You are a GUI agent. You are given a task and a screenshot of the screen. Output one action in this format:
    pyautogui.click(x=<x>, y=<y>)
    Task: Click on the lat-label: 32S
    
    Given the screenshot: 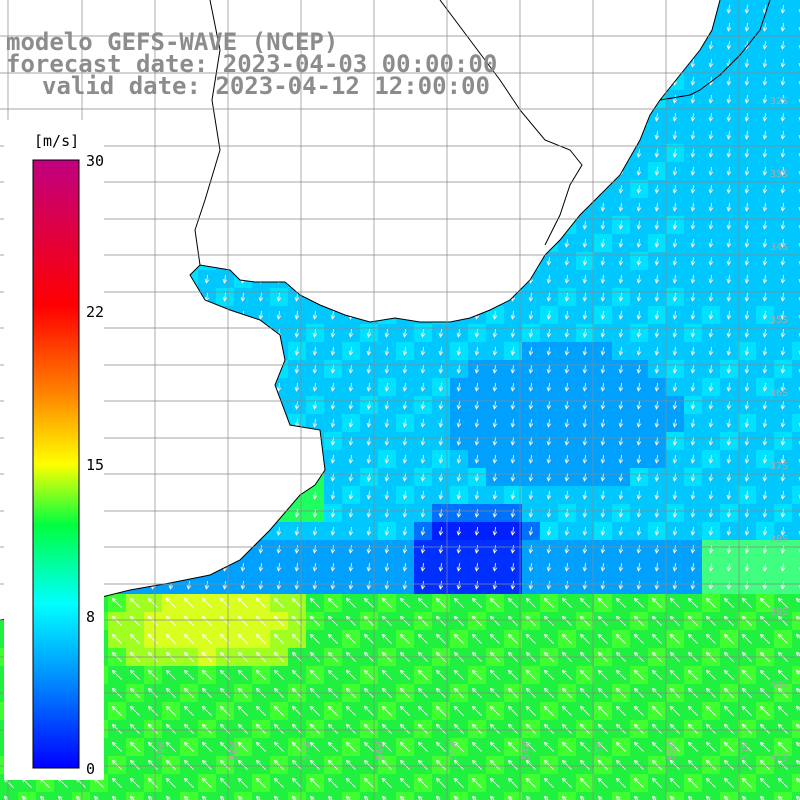 What is the action you would take?
    pyautogui.click(x=779, y=101)
    